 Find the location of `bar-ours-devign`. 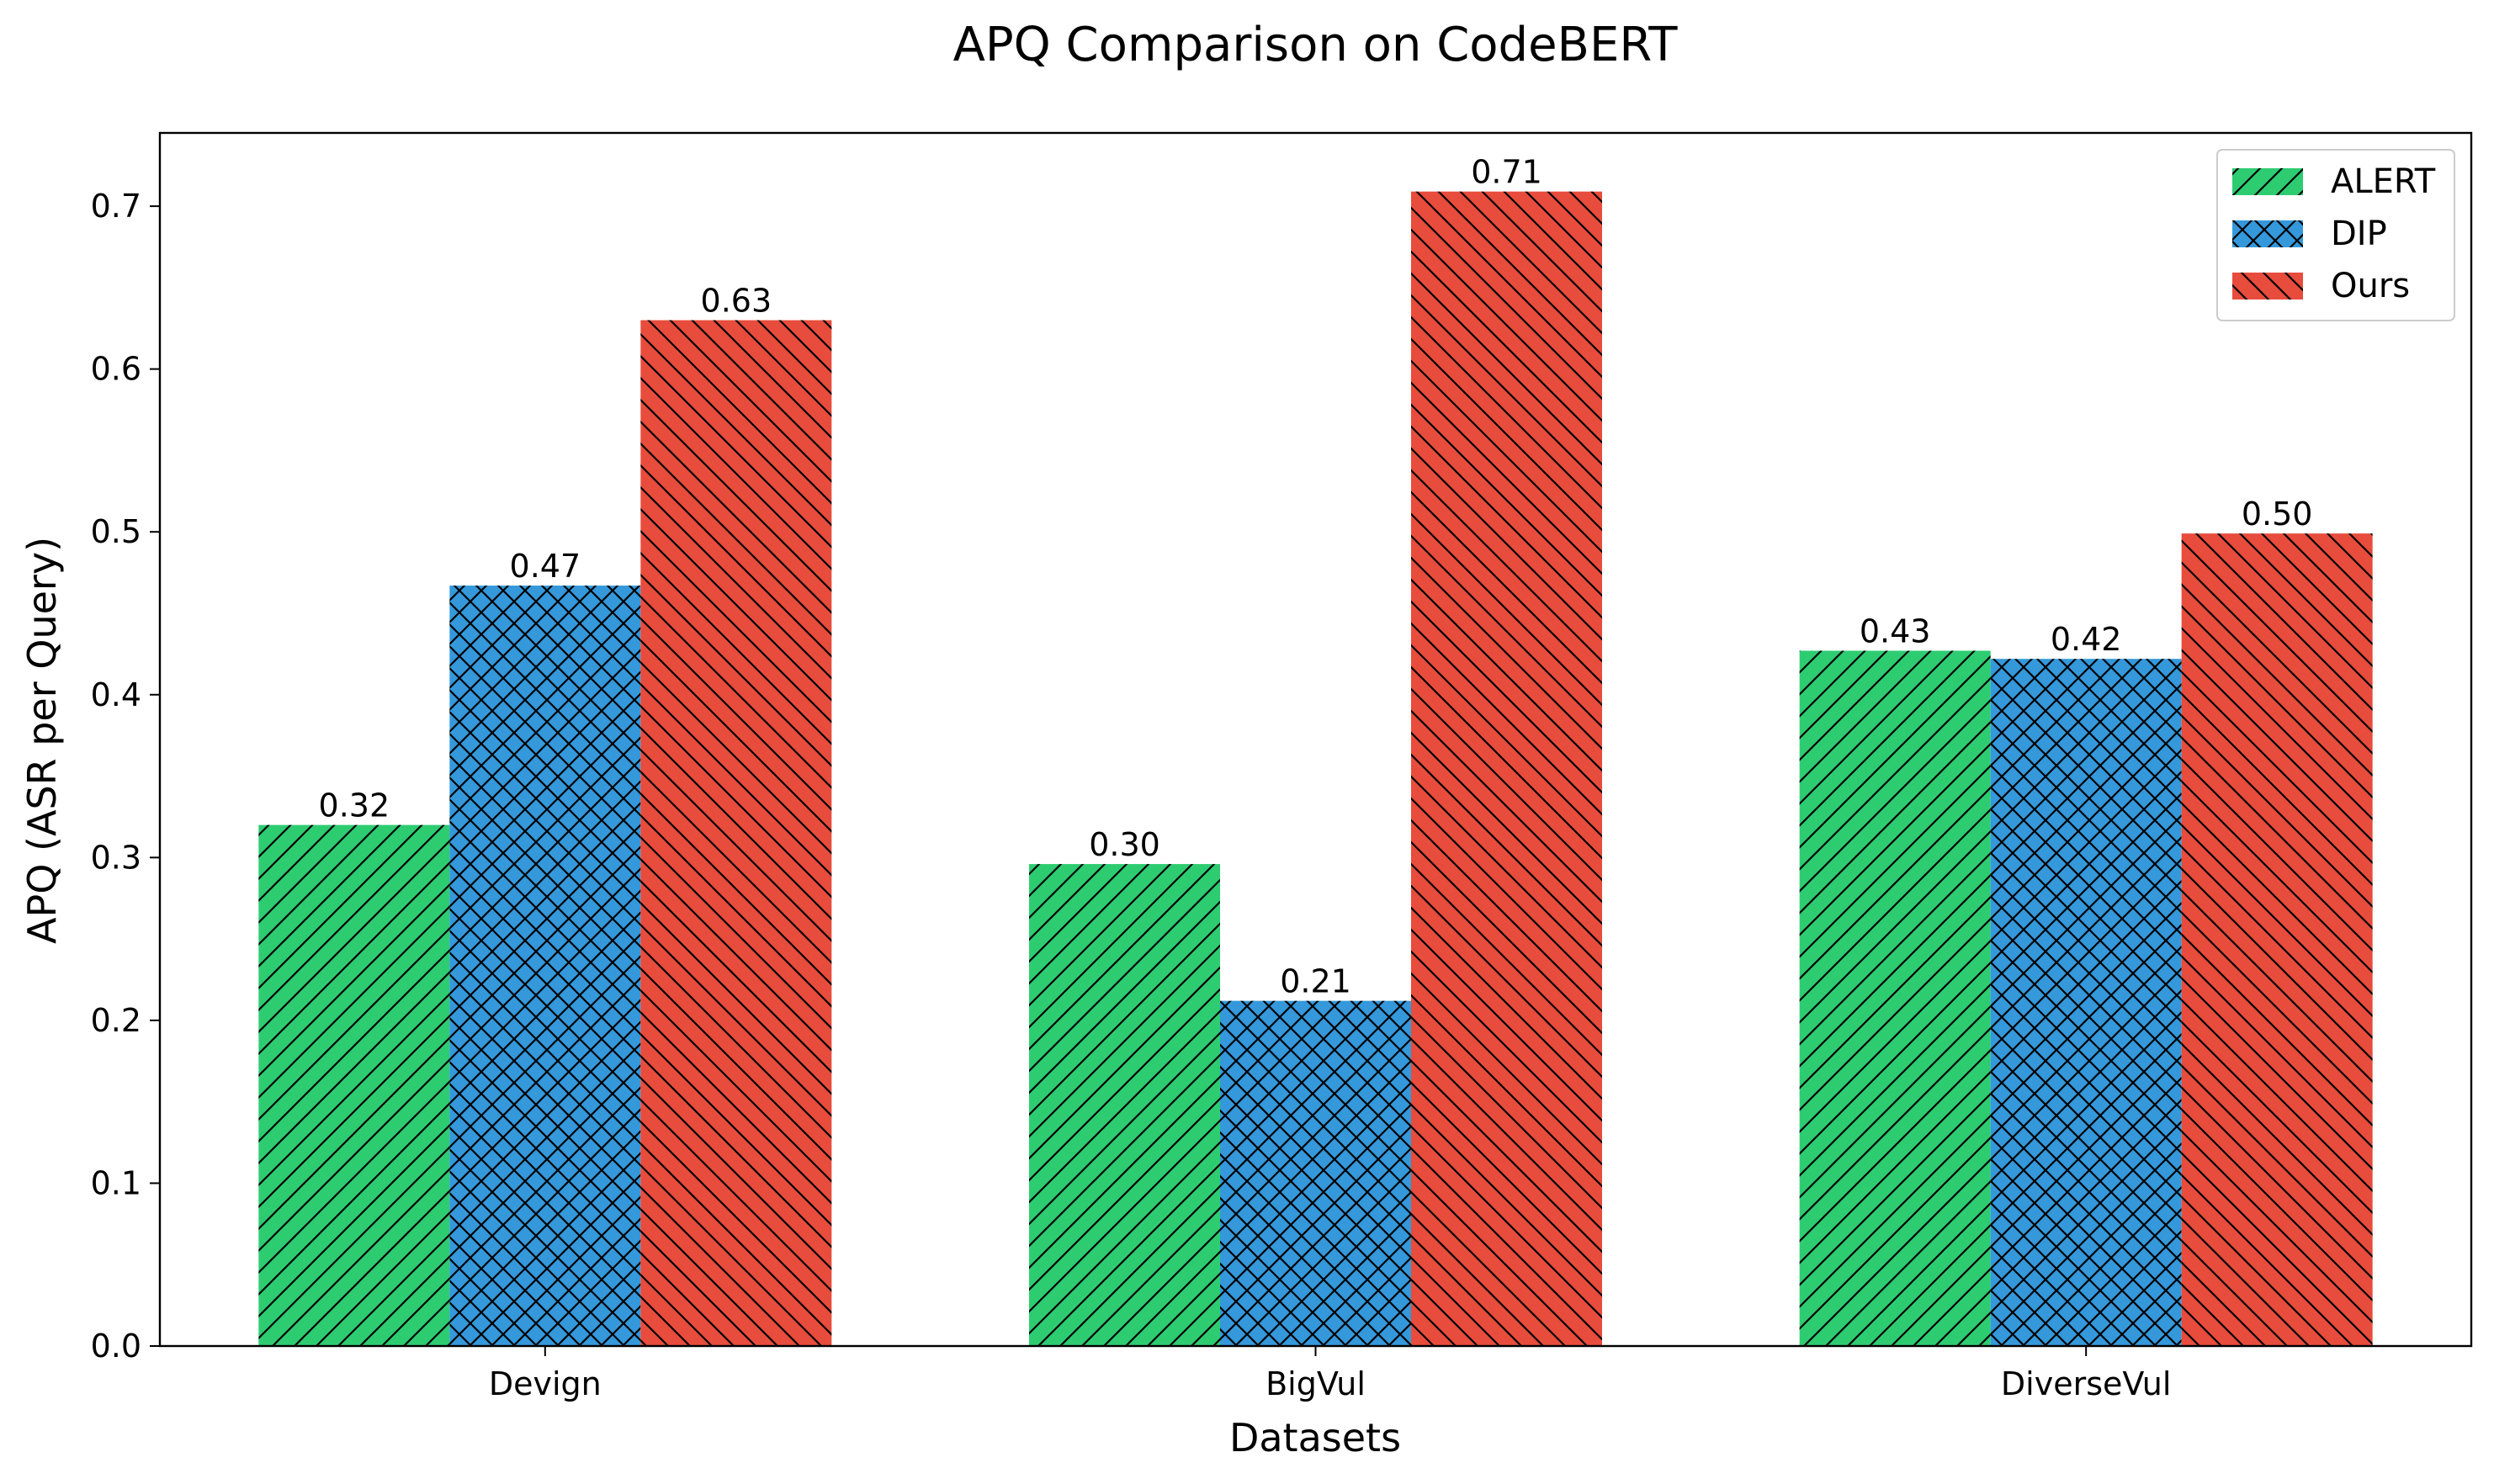

bar-ours-devign is located at coordinates (736, 833).